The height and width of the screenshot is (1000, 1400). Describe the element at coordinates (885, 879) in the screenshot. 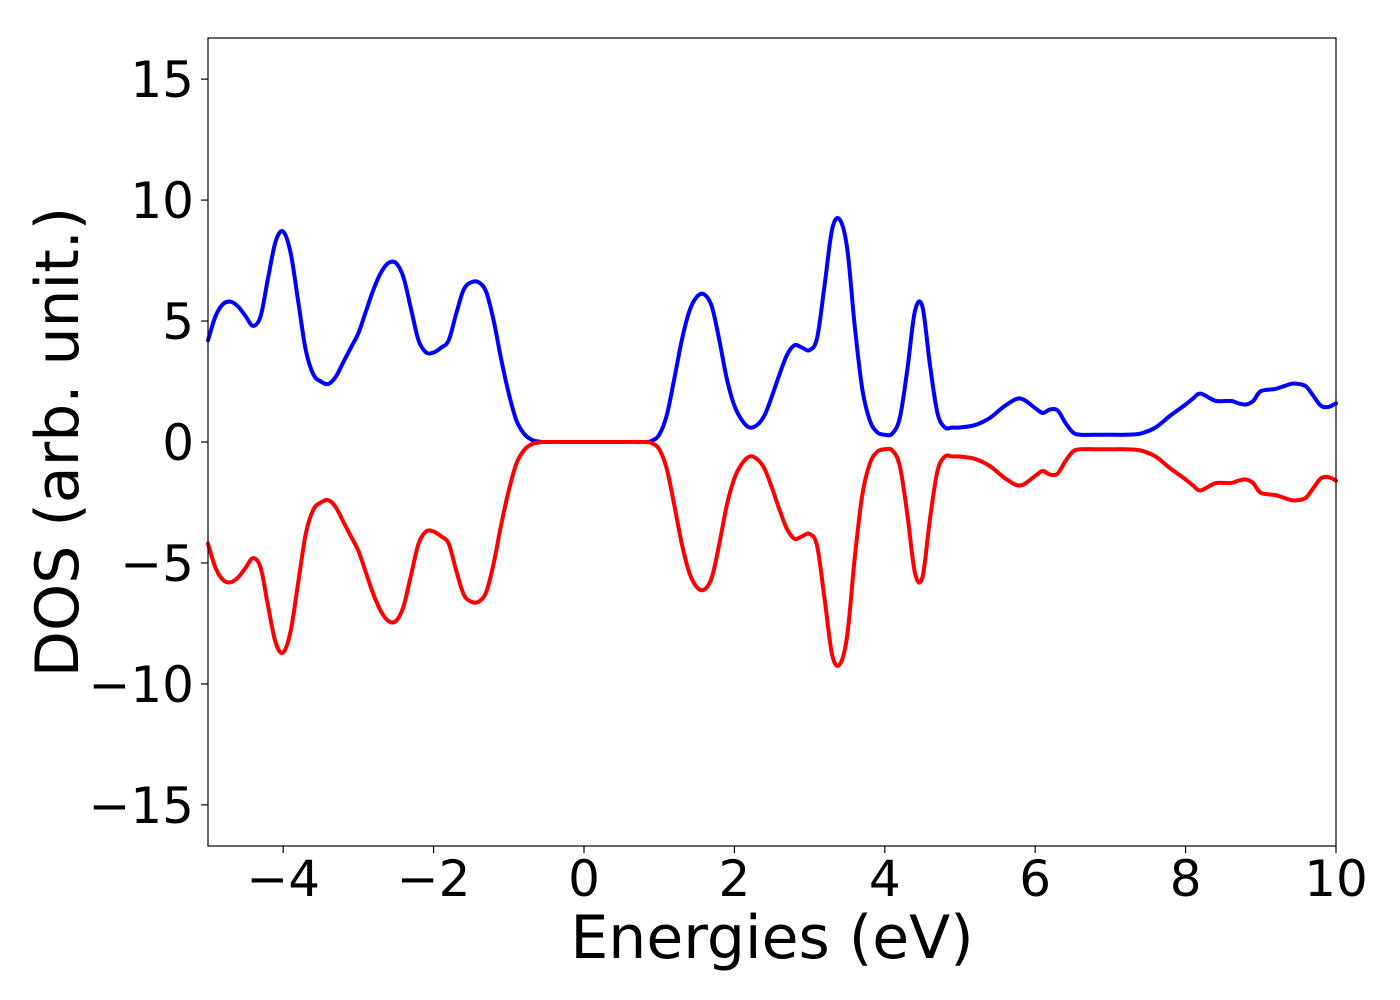

I see `x-tick-label: 4` at that location.